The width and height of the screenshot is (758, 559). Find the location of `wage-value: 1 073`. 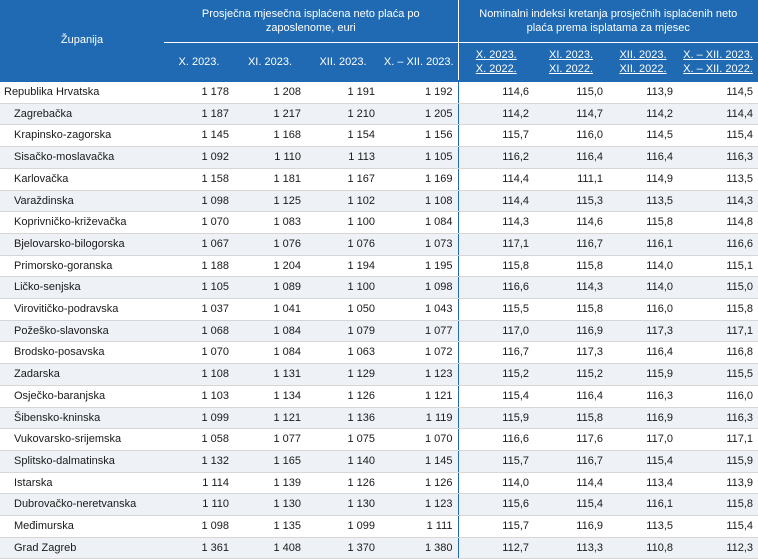

wage-value: 1 073 is located at coordinates (419, 244).